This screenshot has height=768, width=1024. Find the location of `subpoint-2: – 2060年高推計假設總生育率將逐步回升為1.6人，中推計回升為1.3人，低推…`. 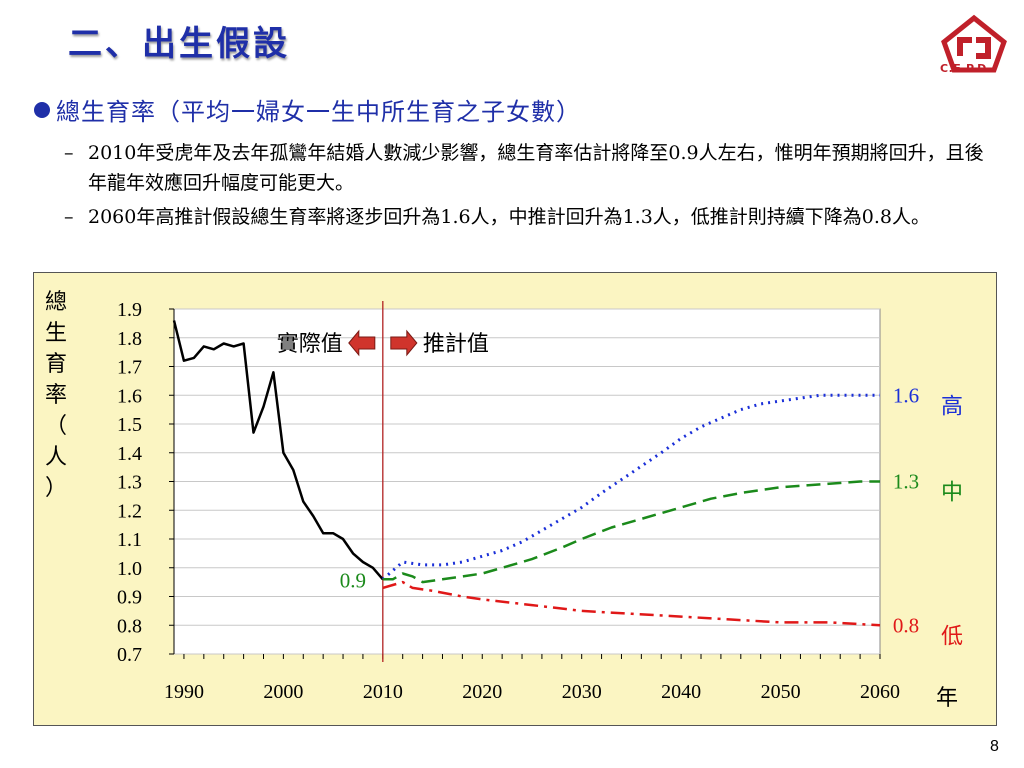

subpoint-2: – 2060年高推計假設總生育率將逐步回升為1.6人，中推計回升為1.3人，低推… is located at coordinates (530, 217).